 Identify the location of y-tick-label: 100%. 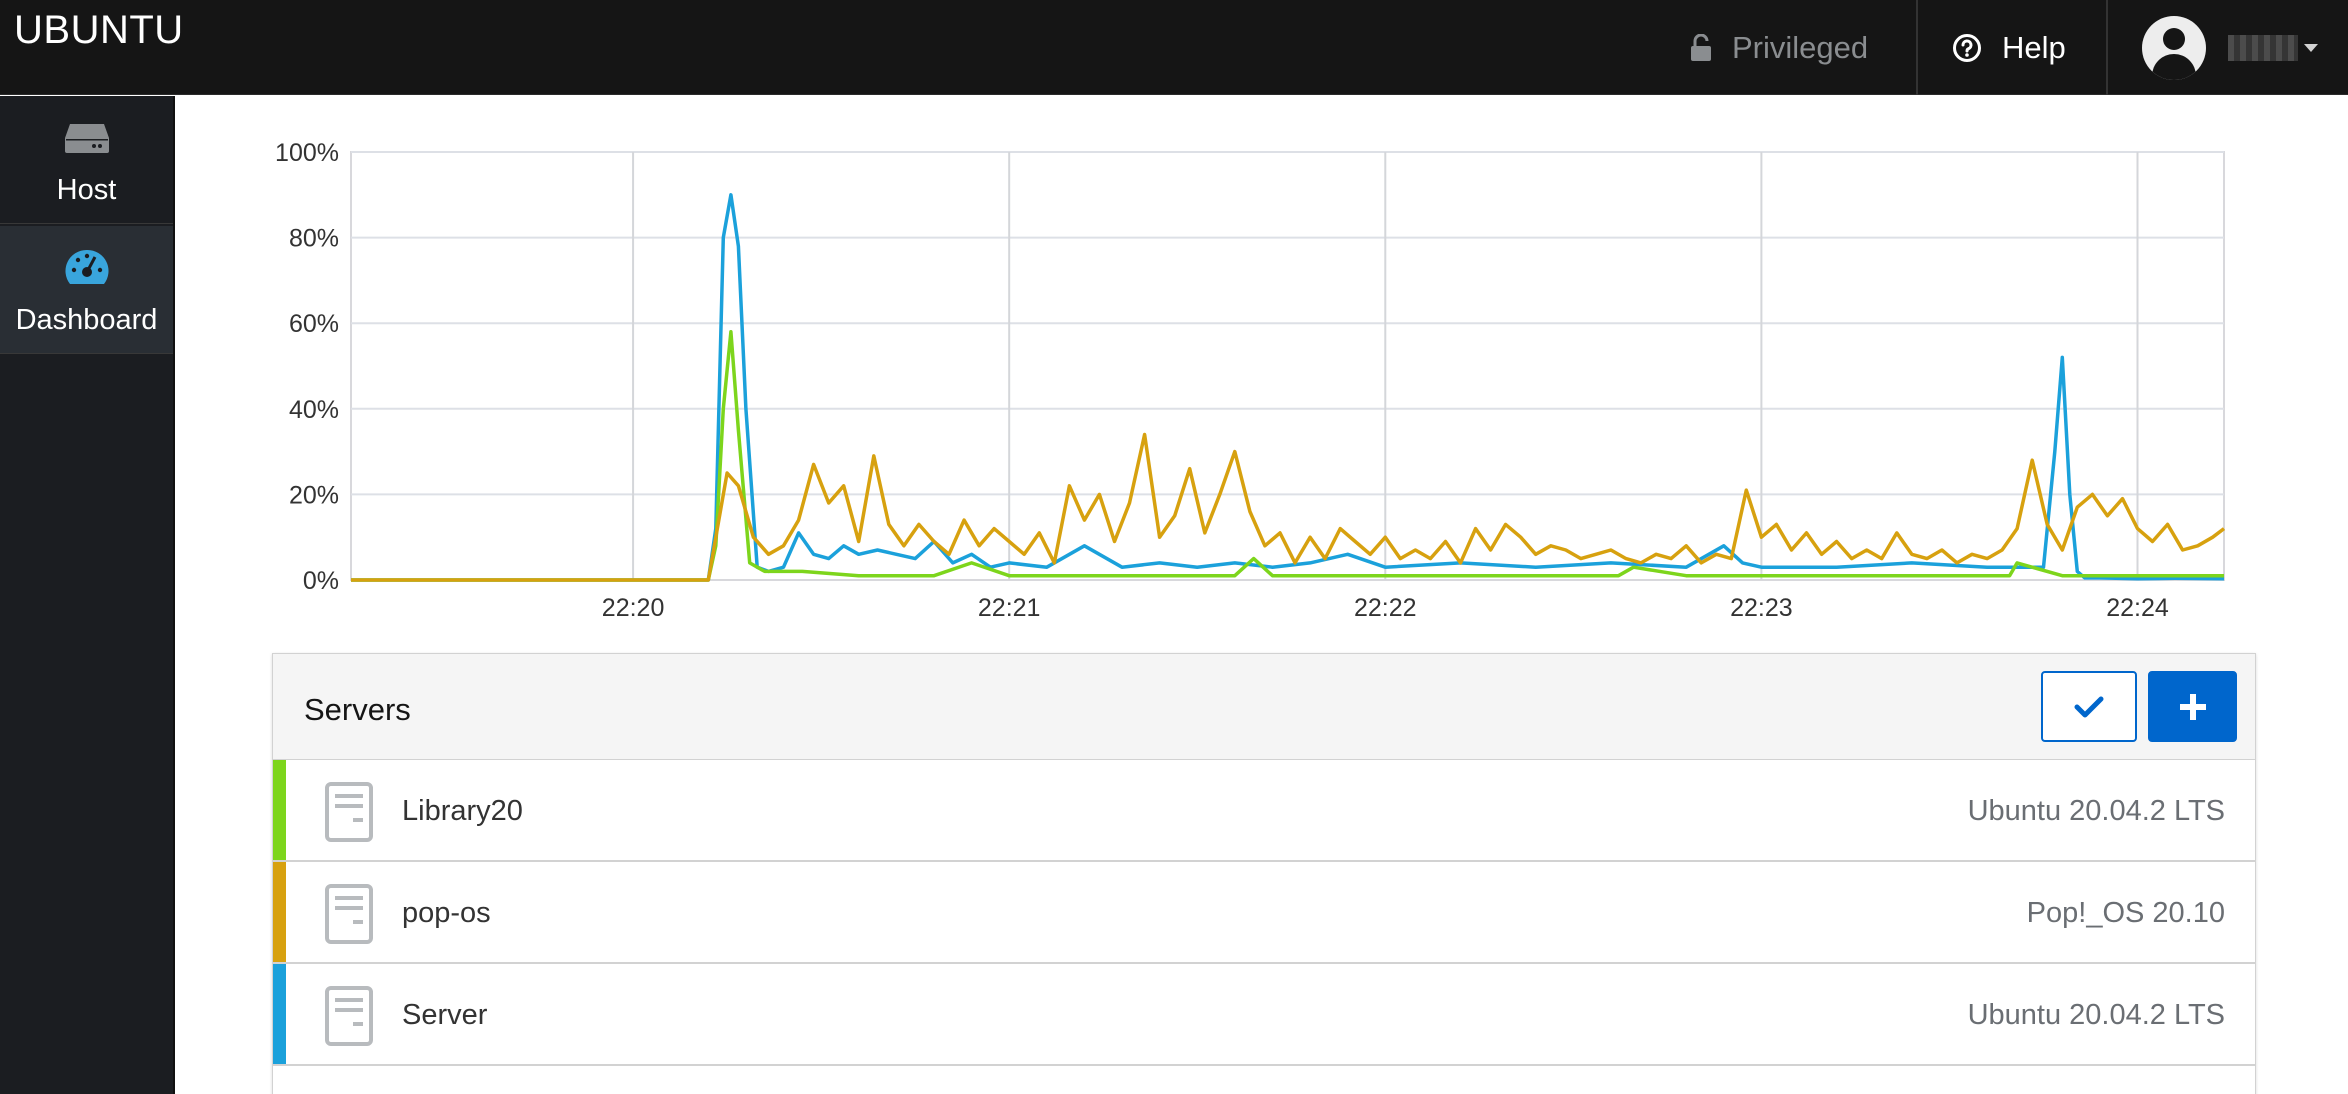
(307, 153).